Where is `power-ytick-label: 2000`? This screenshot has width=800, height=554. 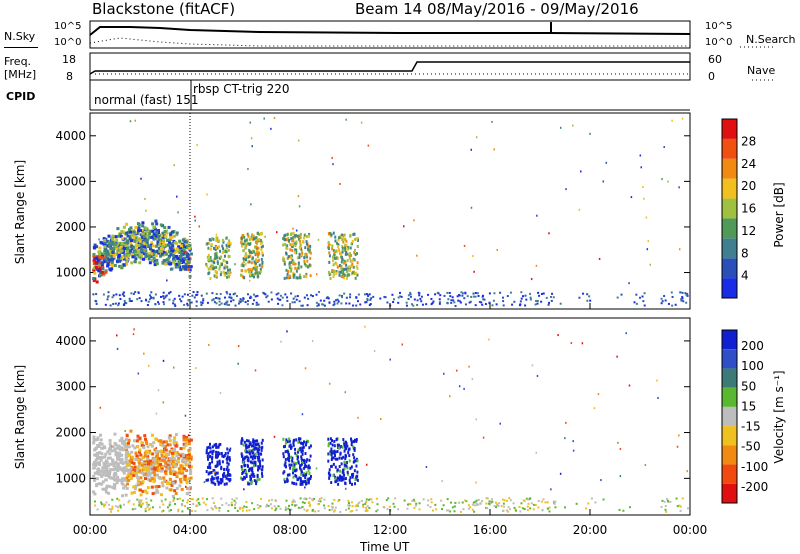 power-ytick-label: 2000 is located at coordinates (70, 227).